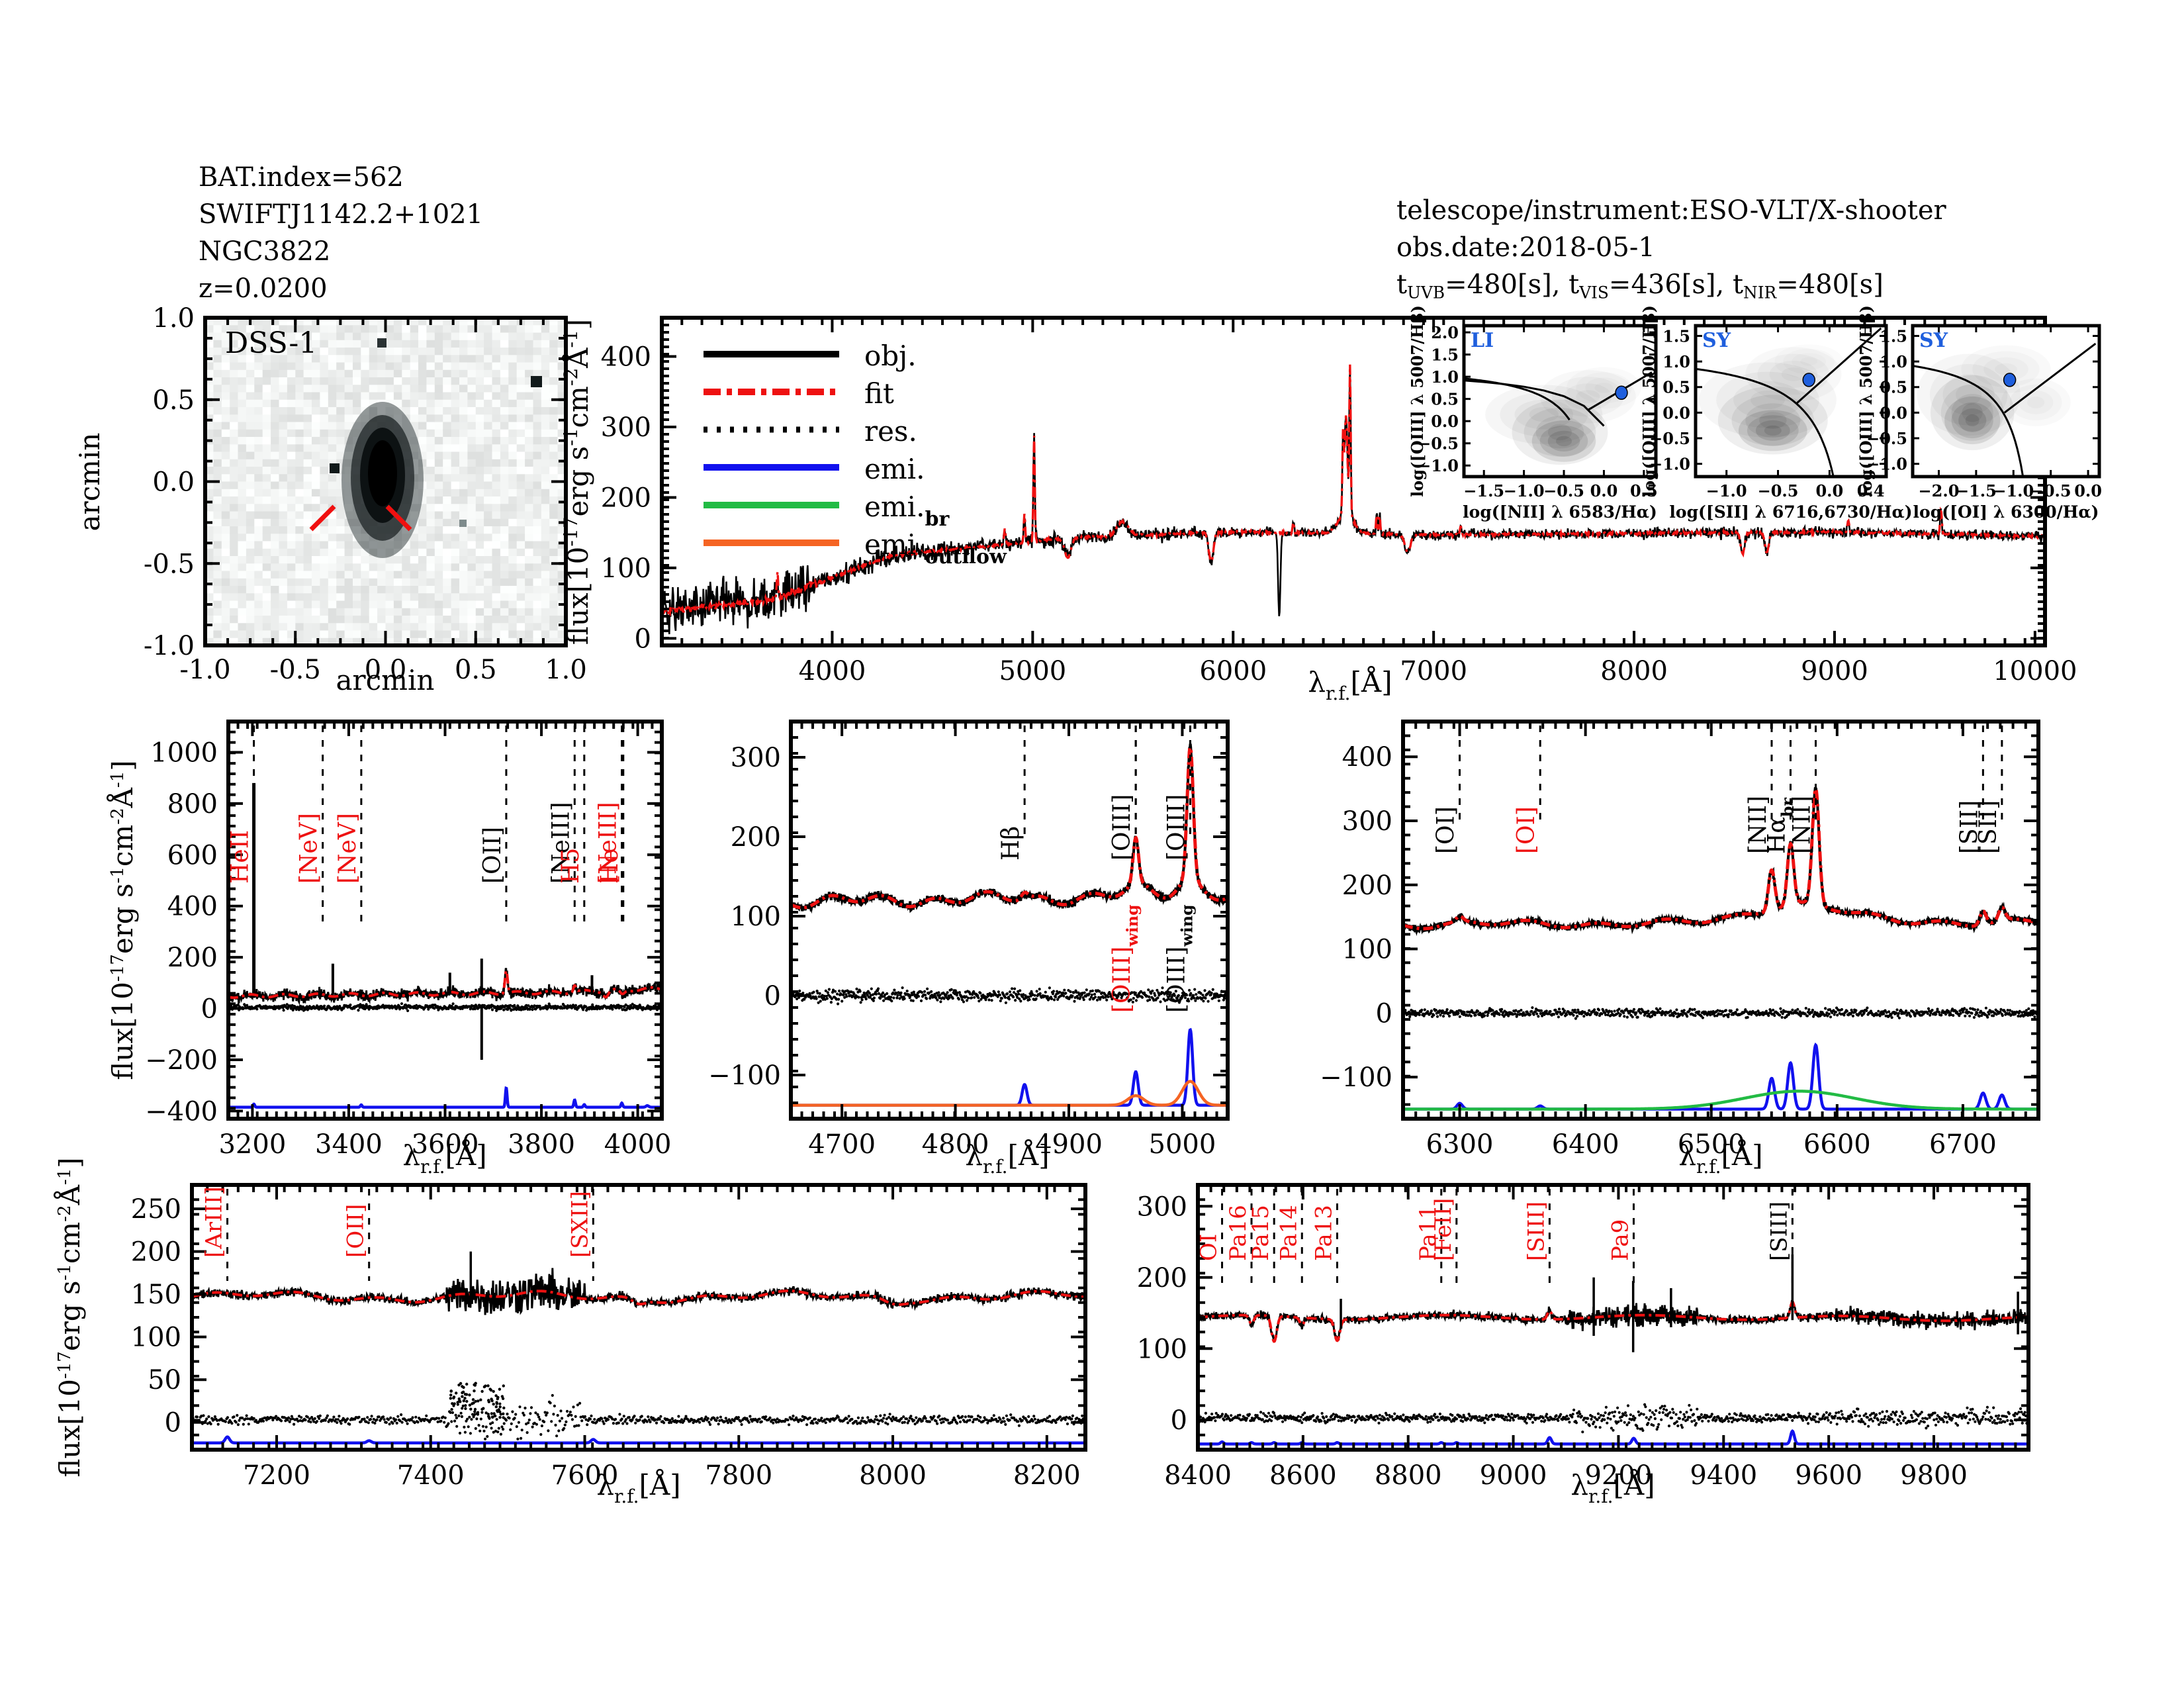  I want to click on line-label-H: Hβ, so click(1011, 843).